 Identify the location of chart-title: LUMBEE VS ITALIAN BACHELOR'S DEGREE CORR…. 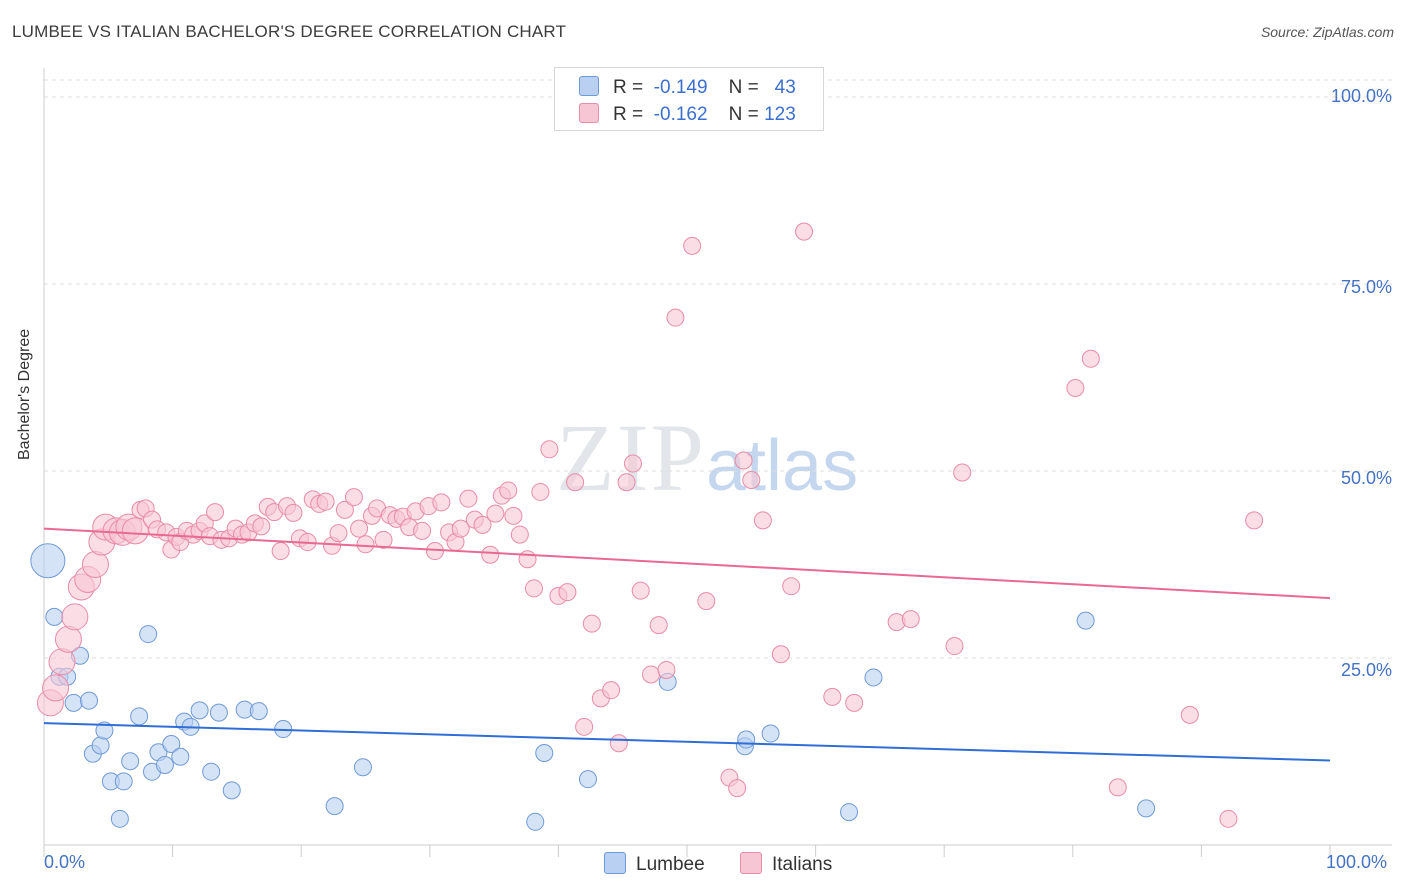
(289, 31).